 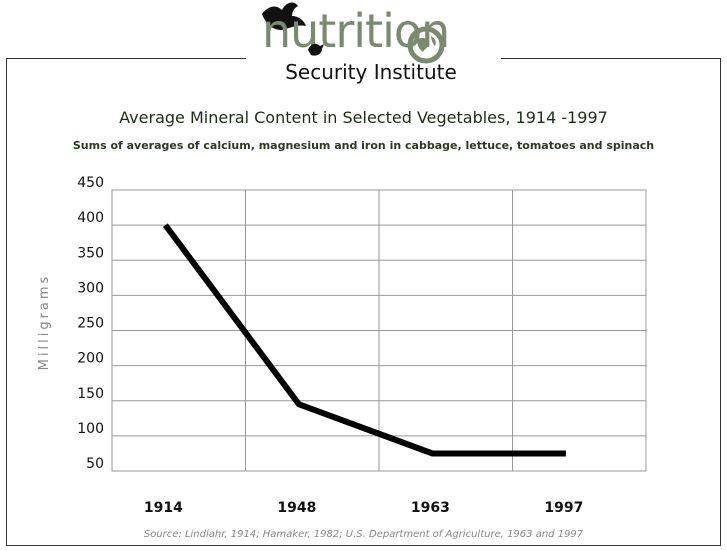 I want to click on x-axis-ticks: 1914 1948 1963 1997, so click(x=363, y=508).